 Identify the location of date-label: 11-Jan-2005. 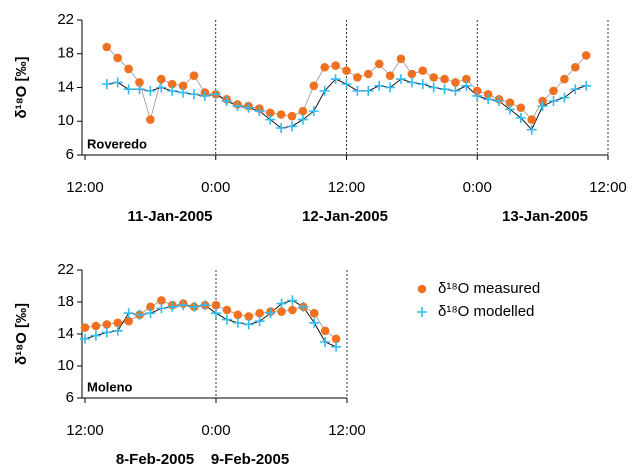
(169, 216).